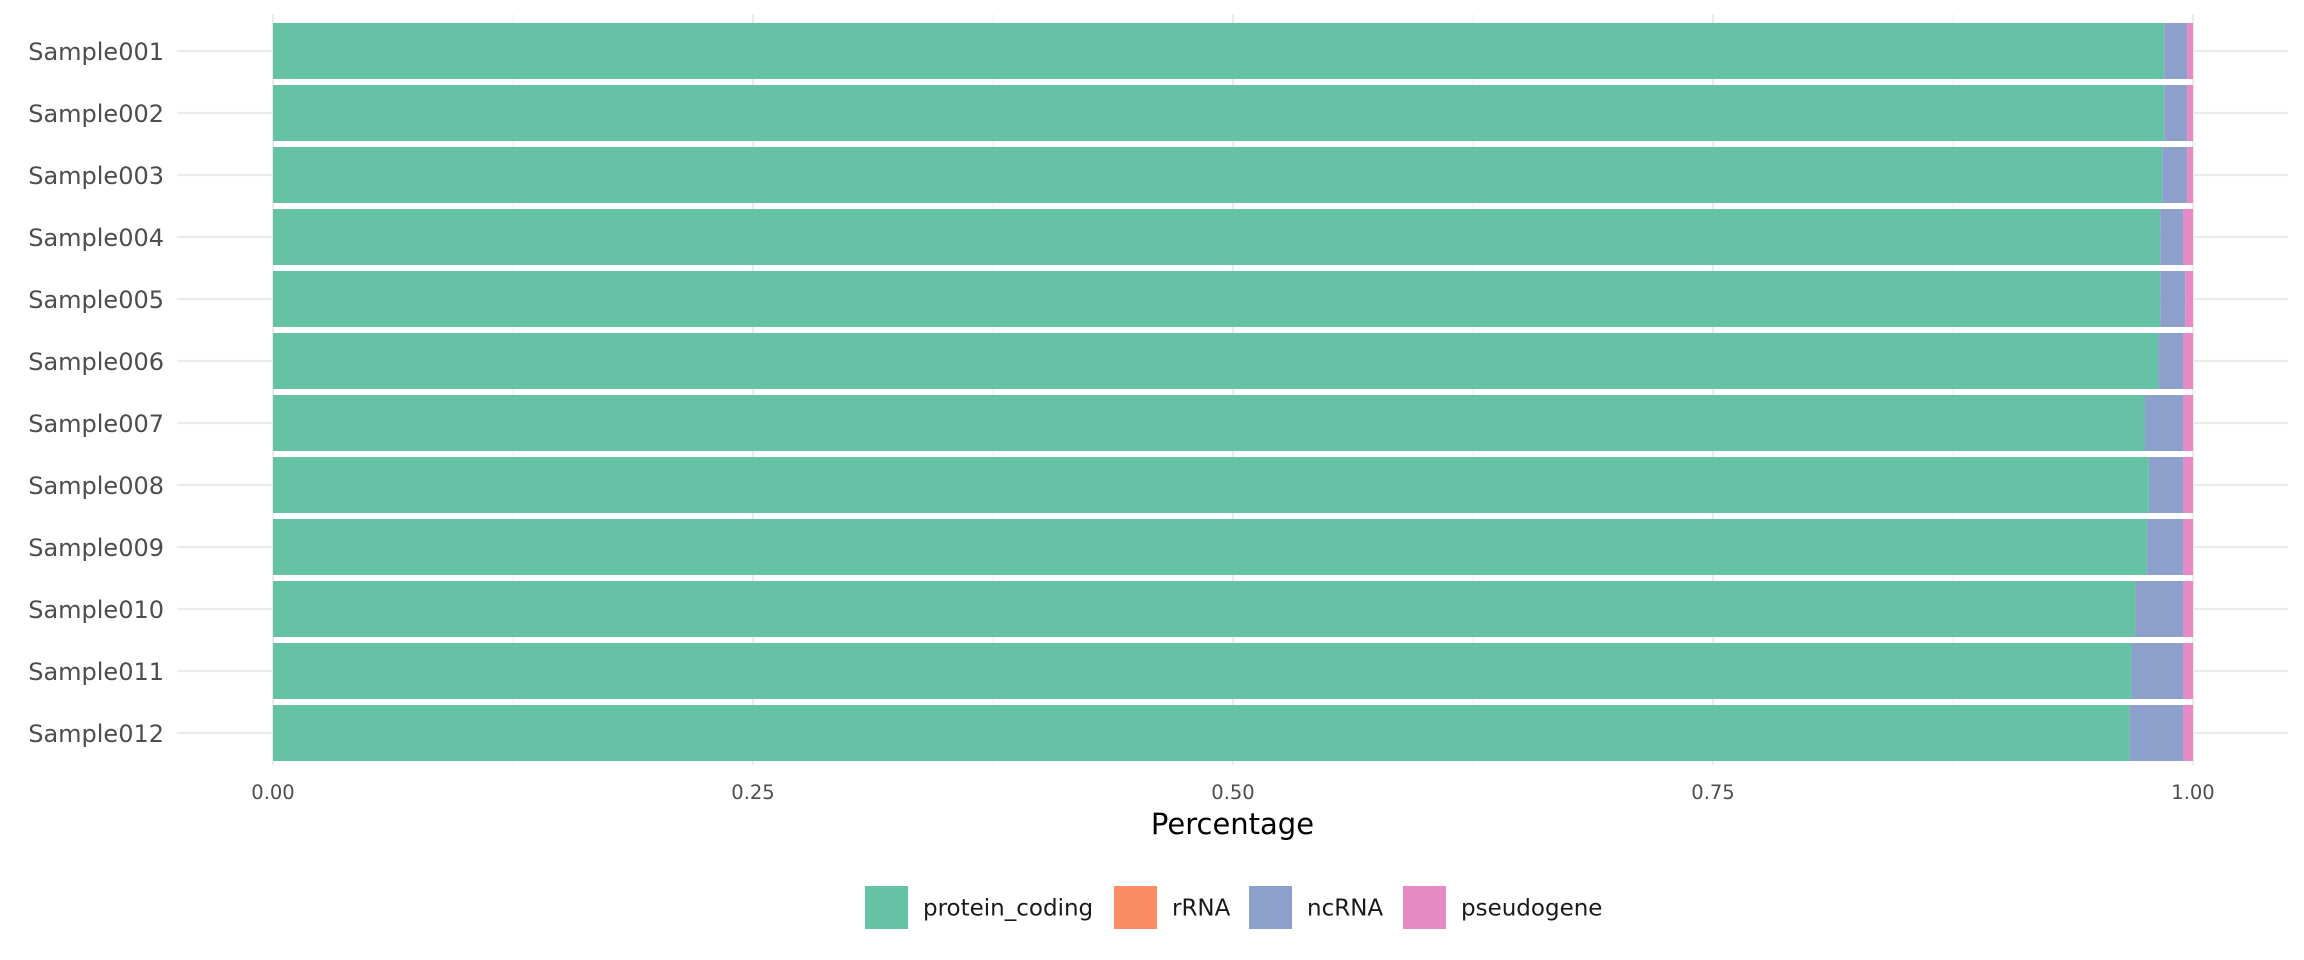 The image size is (2304, 960). What do you see at coordinates (1424, 907) in the screenshot?
I see `legend-key-pseudogene` at bounding box center [1424, 907].